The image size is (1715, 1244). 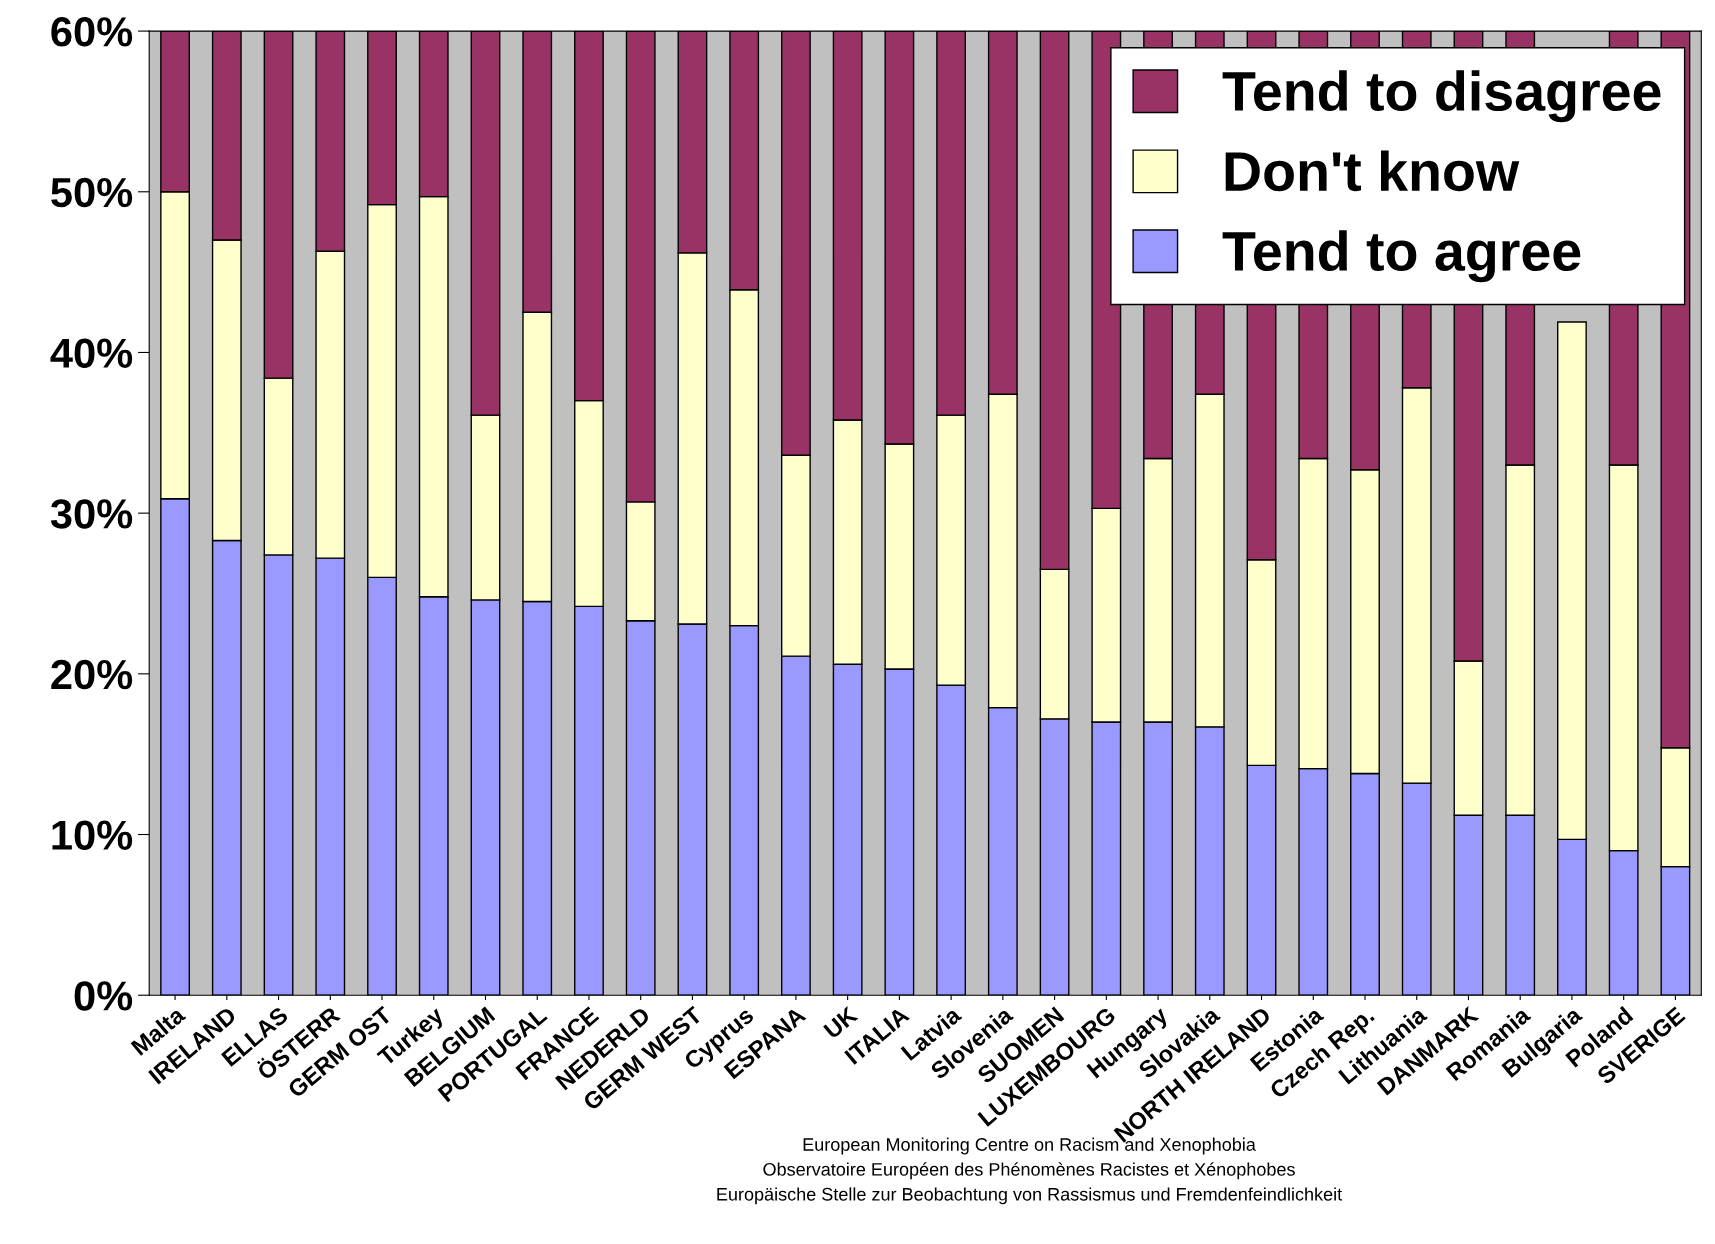 What do you see at coordinates (1029, 1171) in the screenshot?
I see `text: Observatoire Européen des Phénomènes Racistes et Xénophobes` at bounding box center [1029, 1171].